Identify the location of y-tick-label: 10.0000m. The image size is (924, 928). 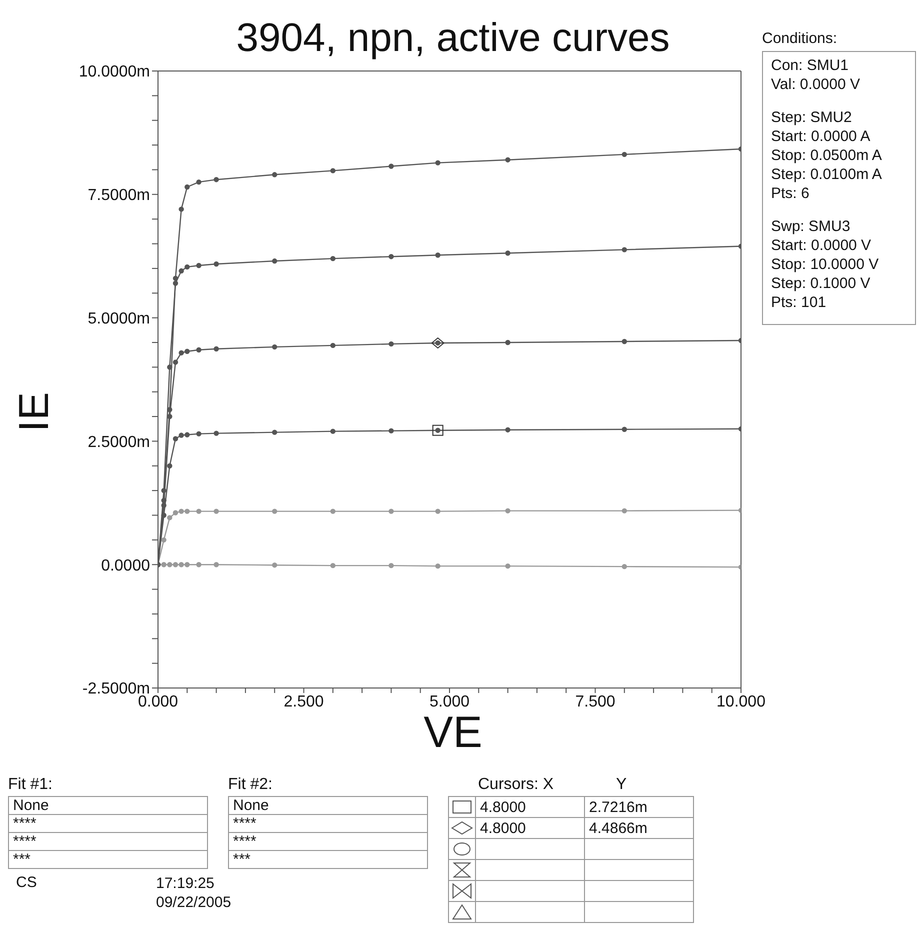
(114, 72).